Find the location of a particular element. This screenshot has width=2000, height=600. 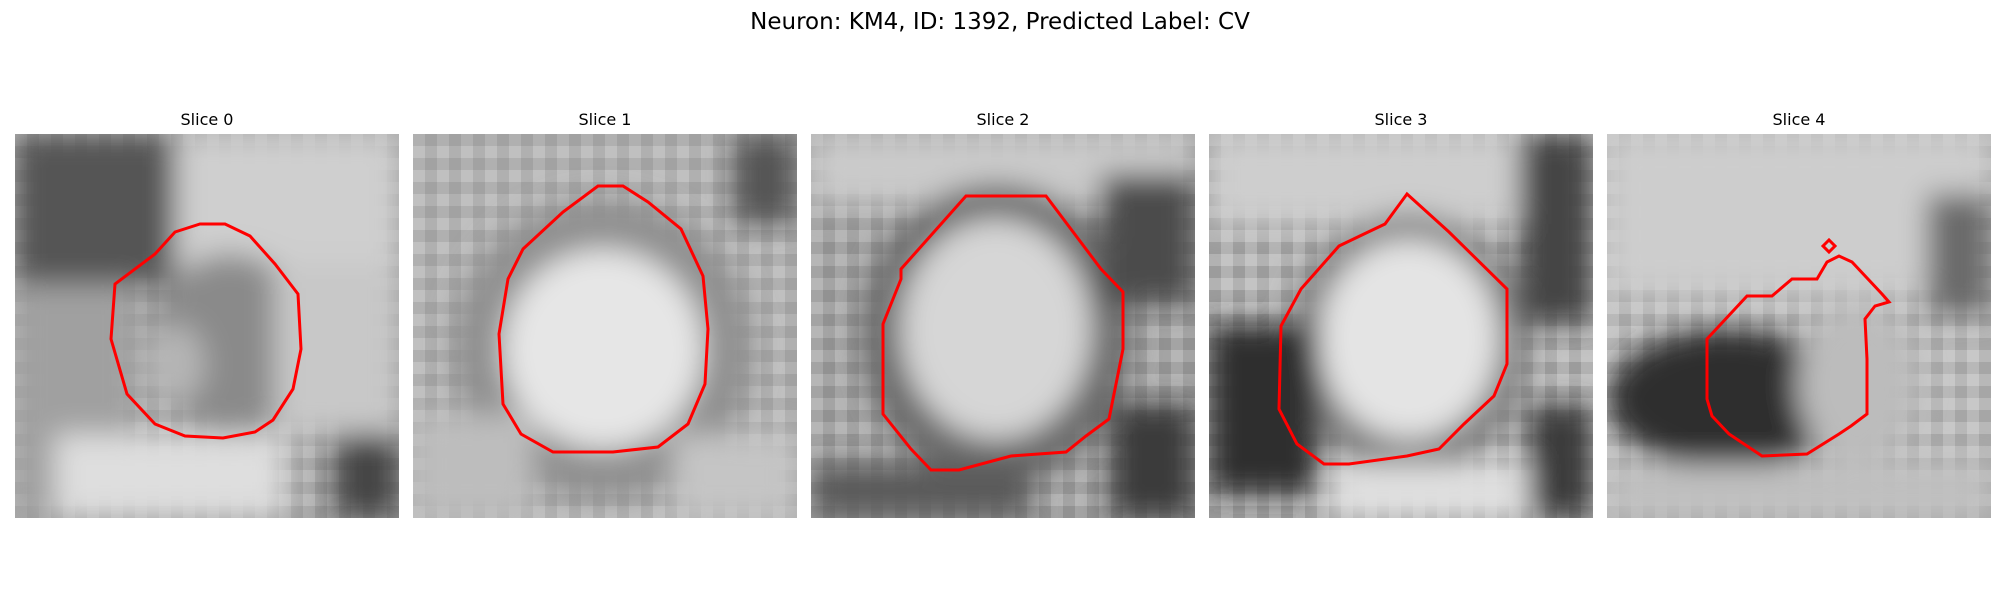

slice-panel-3: Slice 3 is located at coordinates (1401, 314).